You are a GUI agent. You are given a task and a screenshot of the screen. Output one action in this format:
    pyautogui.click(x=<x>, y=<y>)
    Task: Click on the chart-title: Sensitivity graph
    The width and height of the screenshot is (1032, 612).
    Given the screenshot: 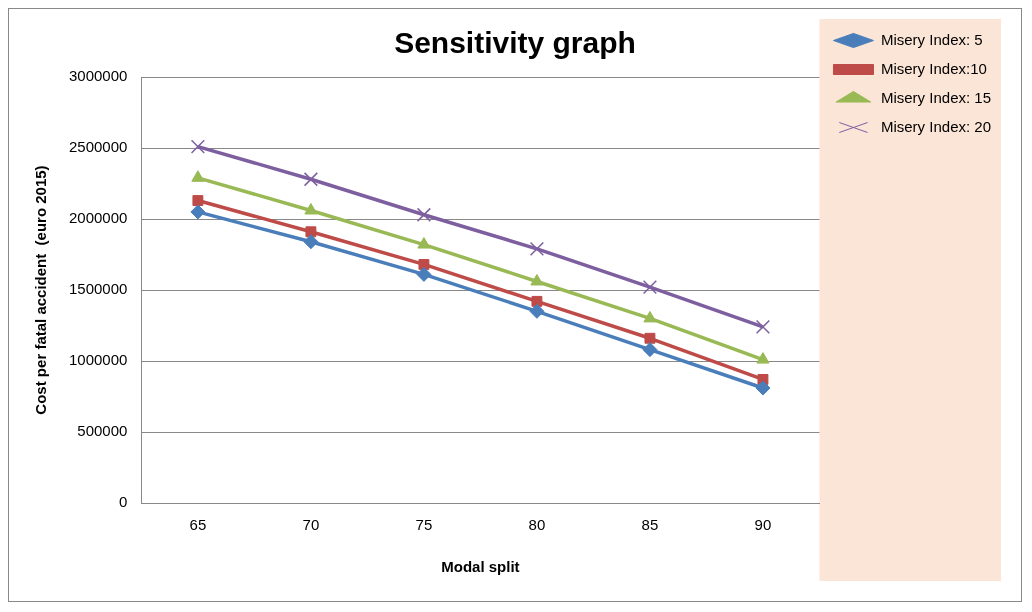 What is the action you would take?
    pyautogui.click(x=515, y=43)
    